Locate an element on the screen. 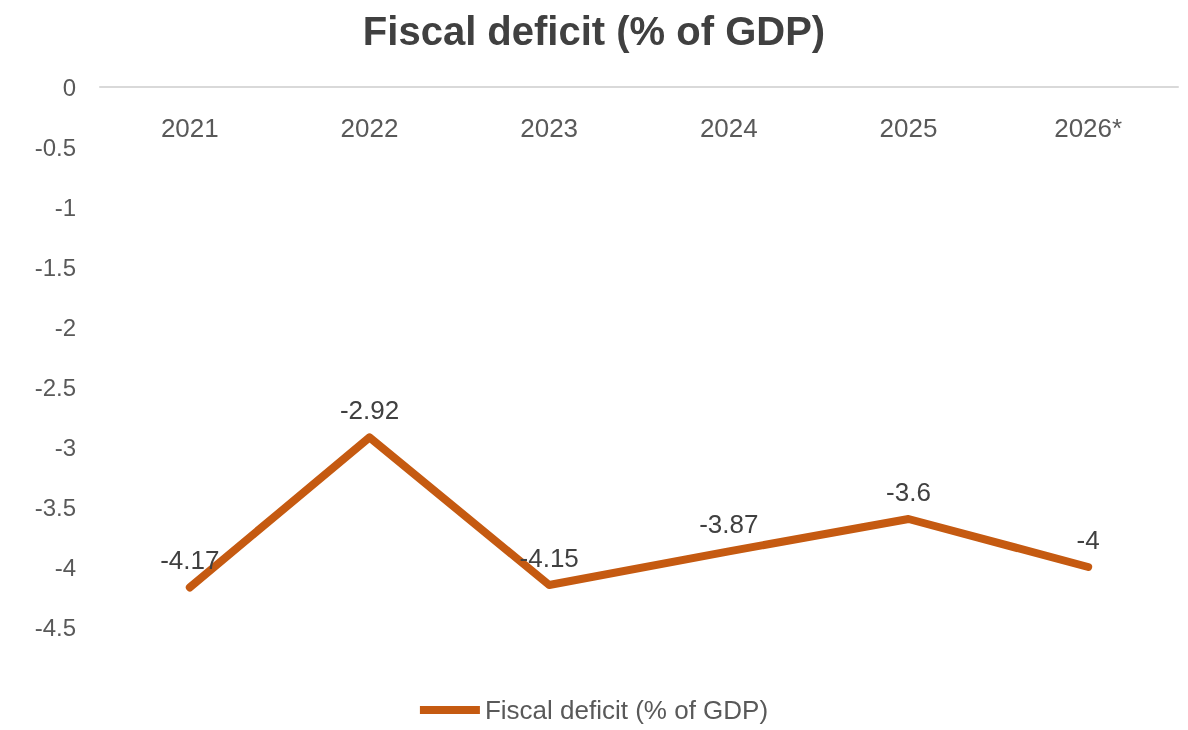  x-tick-label: 2025 is located at coordinates (908, 128).